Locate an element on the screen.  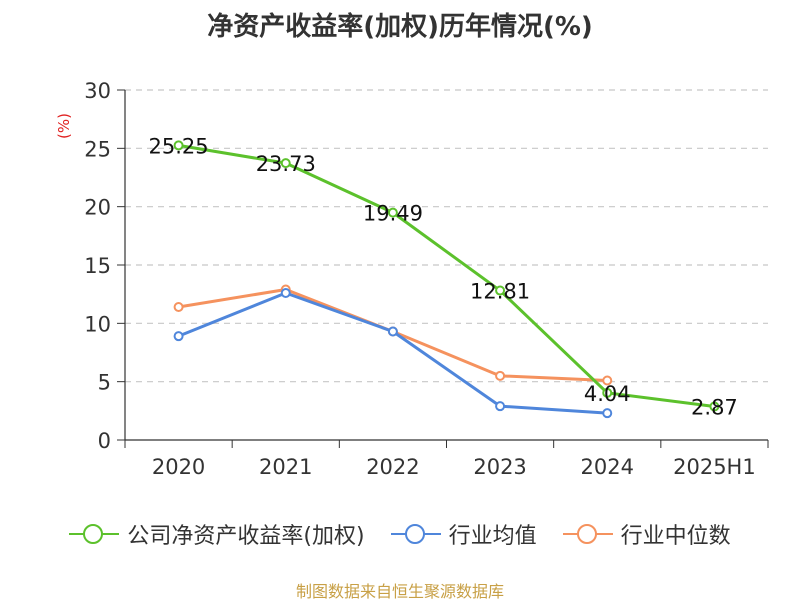
data-label: 23.73 is located at coordinates (286, 164).